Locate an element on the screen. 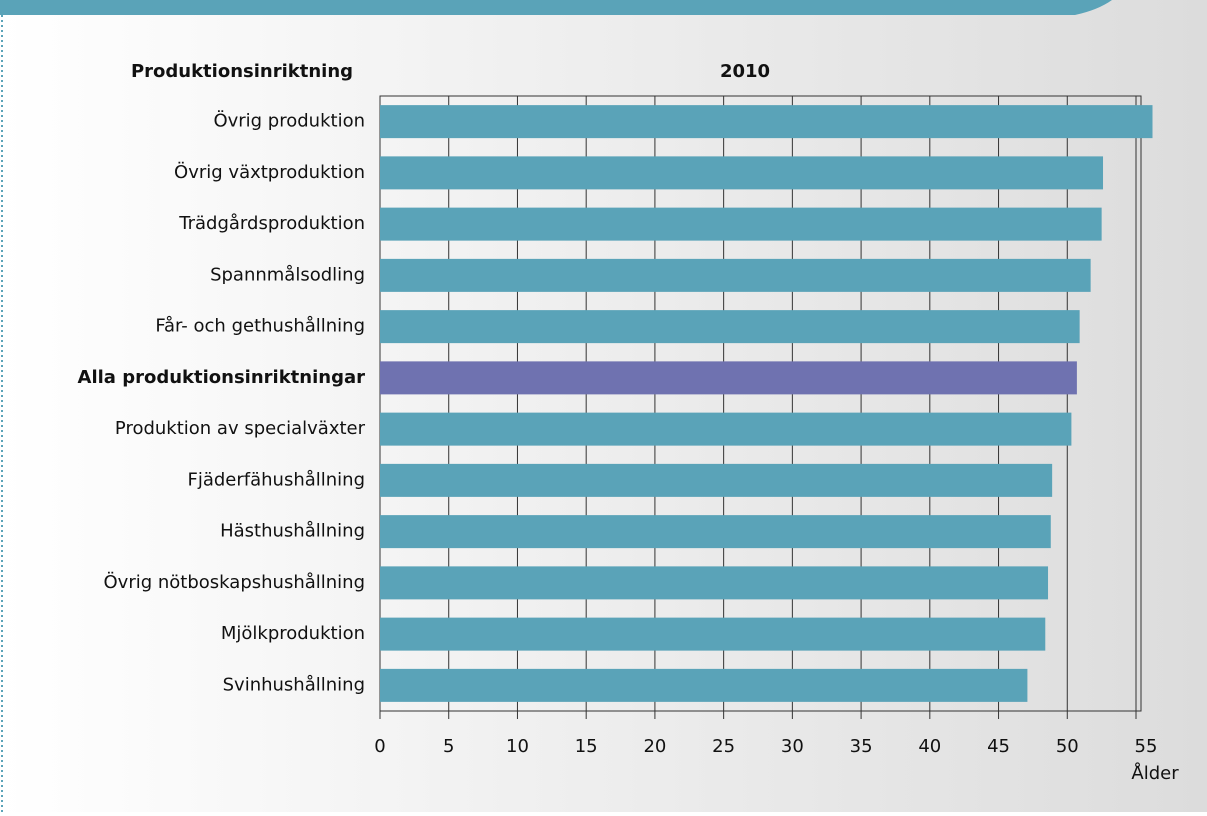 The width and height of the screenshot is (1207, 816). y-tick-label: Produktion av specialväxter is located at coordinates (240, 428).